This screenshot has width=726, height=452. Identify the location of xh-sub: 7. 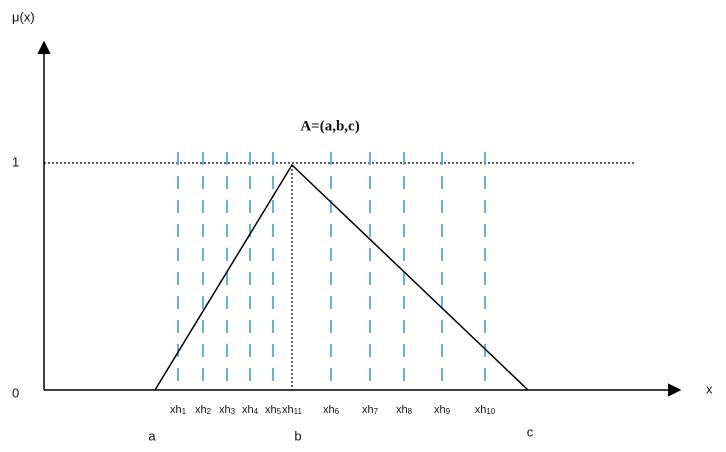
(376, 411).